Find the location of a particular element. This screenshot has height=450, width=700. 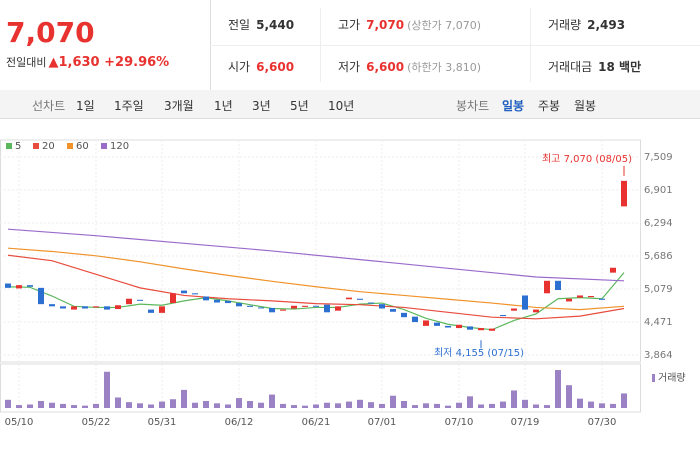

stat-label: 시가 is located at coordinates (239, 67).